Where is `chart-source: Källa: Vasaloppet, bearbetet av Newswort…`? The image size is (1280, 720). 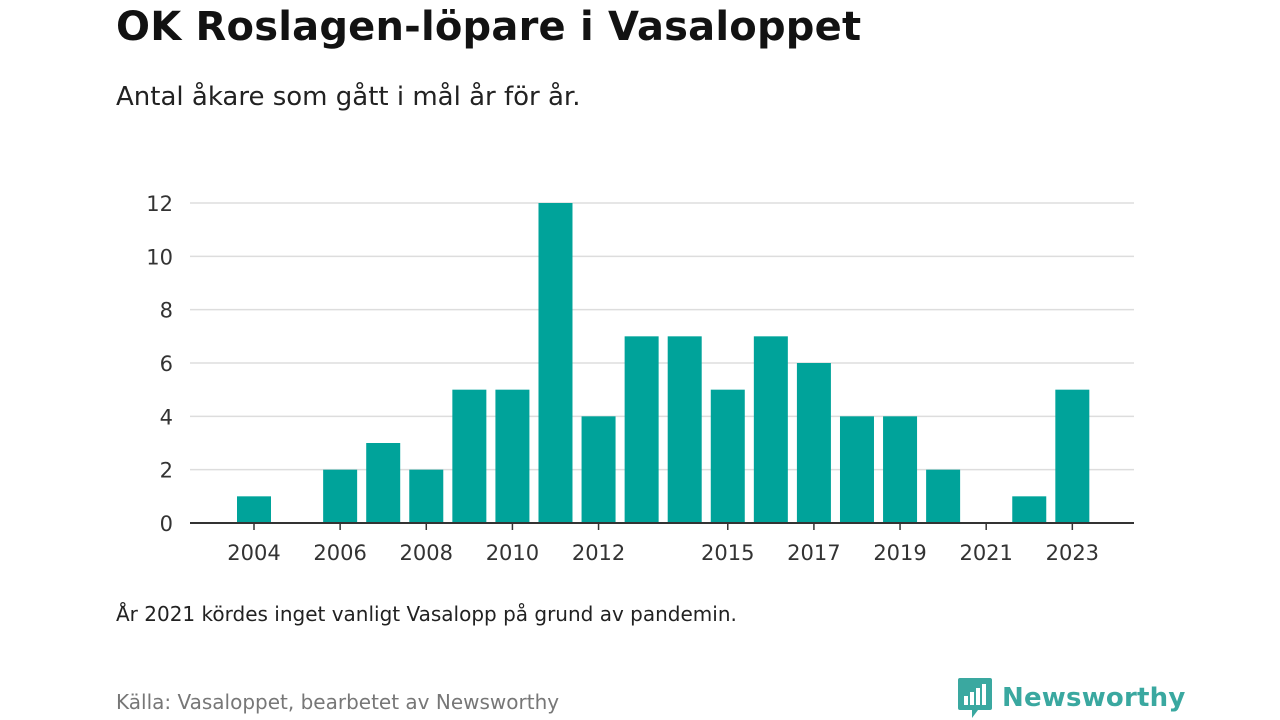 chart-source: Källa: Vasaloppet, bearbetet av Newswort… is located at coordinates (338, 702).